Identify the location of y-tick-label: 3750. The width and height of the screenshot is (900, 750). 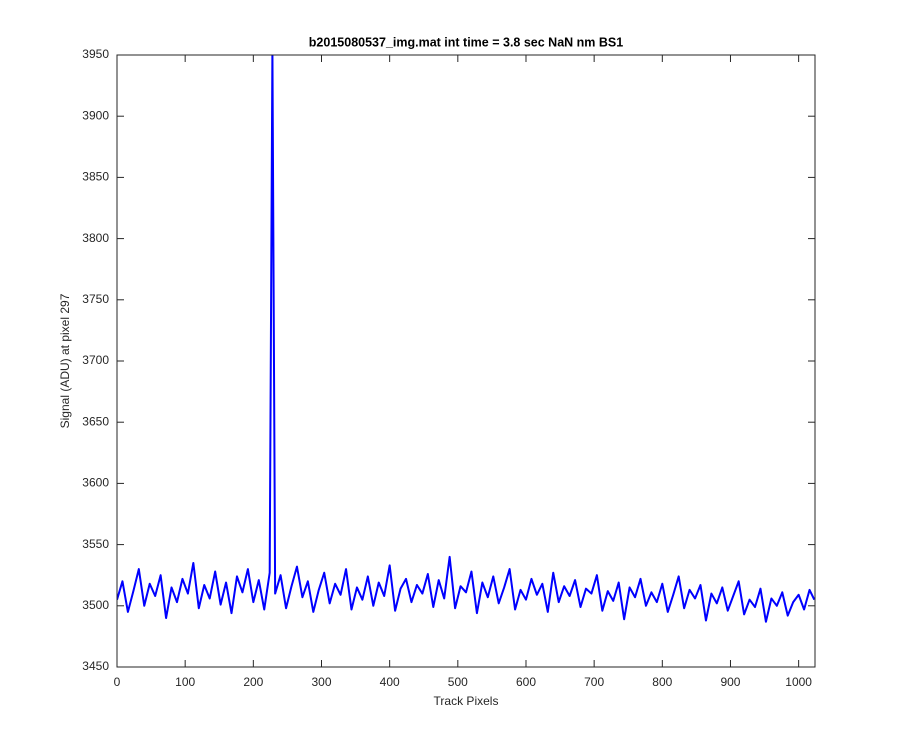
(95, 299).